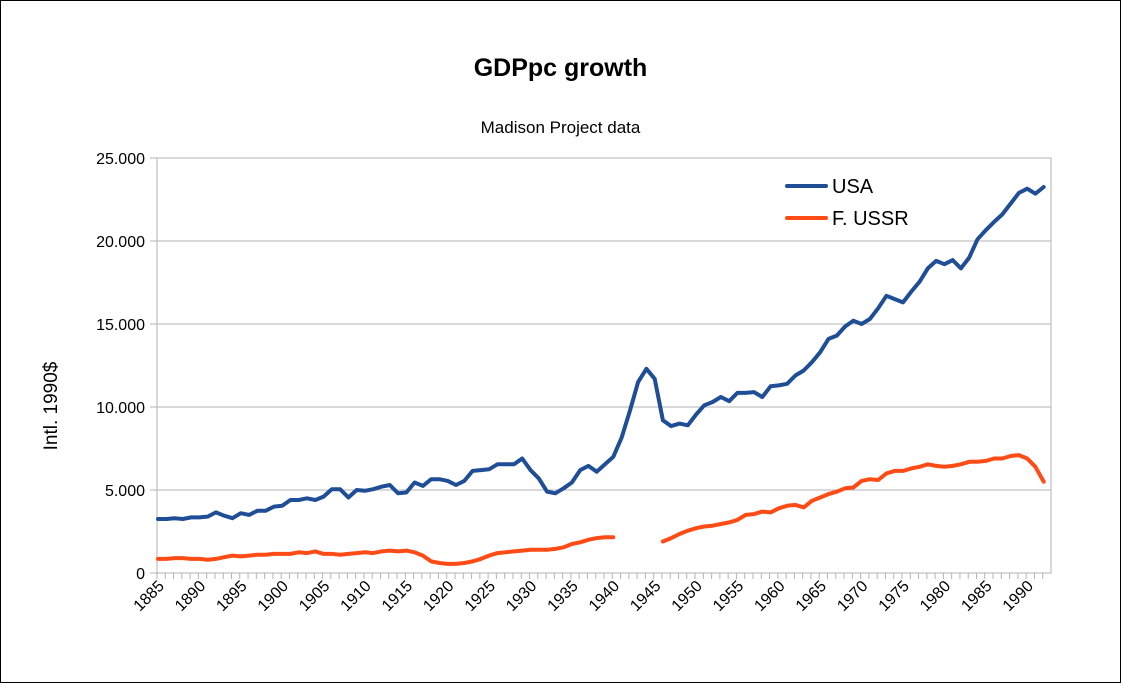 Image resolution: width=1121 pixels, height=683 pixels. I want to click on legend-label: USA, so click(853, 187).